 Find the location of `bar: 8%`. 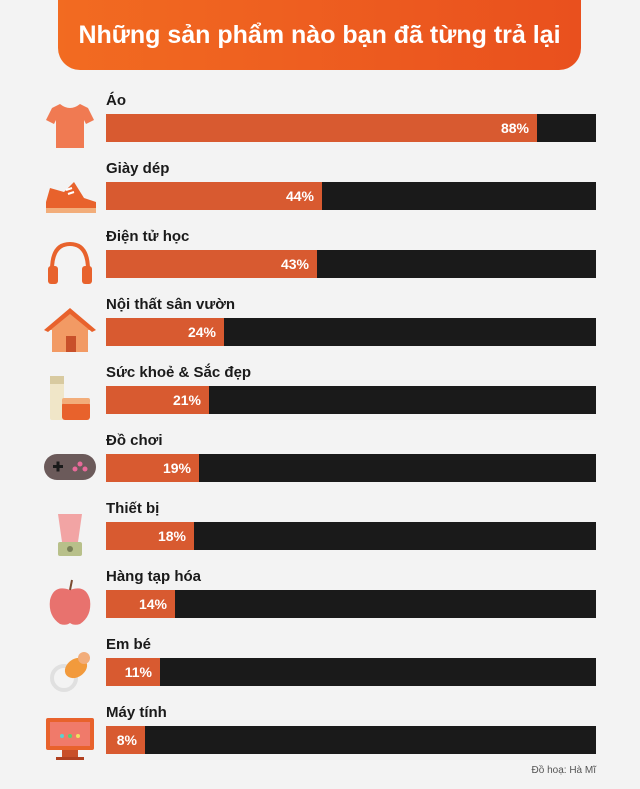

bar: 8% is located at coordinates (125, 740).